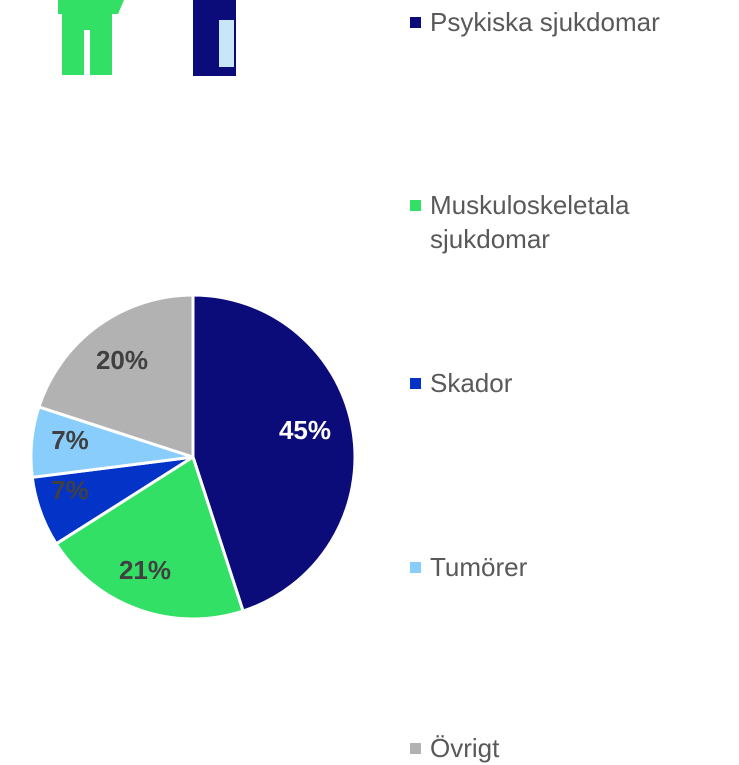  What do you see at coordinates (122, 360) in the screenshot?
I see `data-label: 20%` at bounding box center [122, 360].